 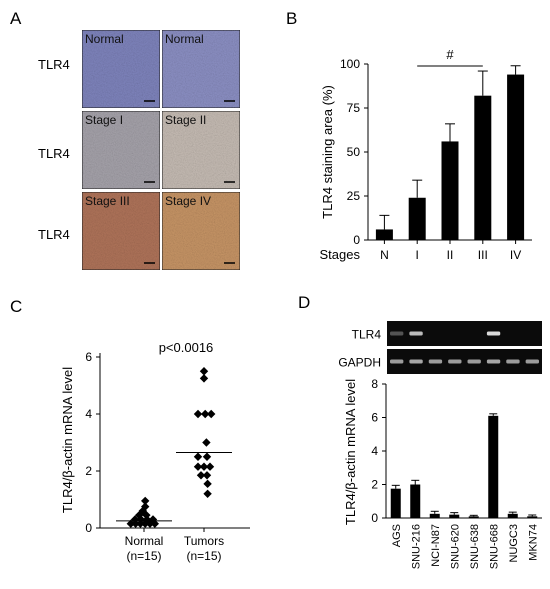 What do you see at coordinates (384, 234) in the screenshot?
I see `bar-N` at bounding box center [384, 234].